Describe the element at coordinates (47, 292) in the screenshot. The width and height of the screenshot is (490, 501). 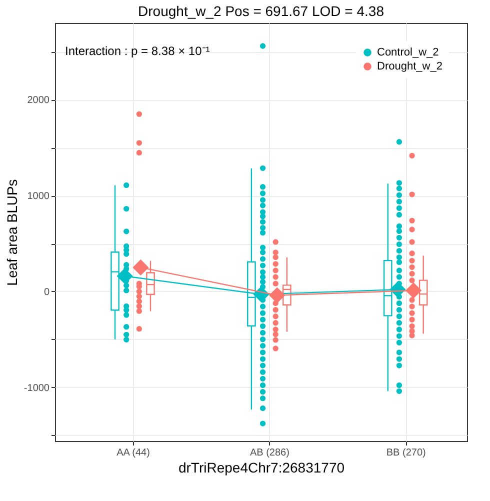
I see `y-tick-label: 0` at that location.